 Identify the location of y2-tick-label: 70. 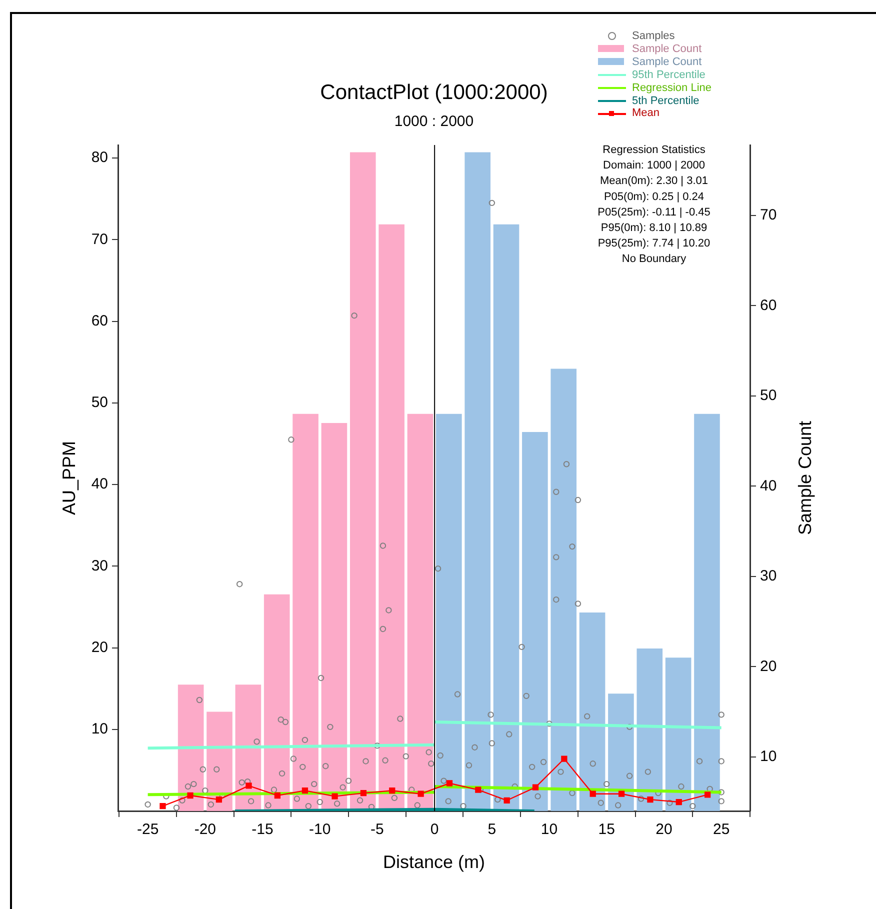
(768, 215).